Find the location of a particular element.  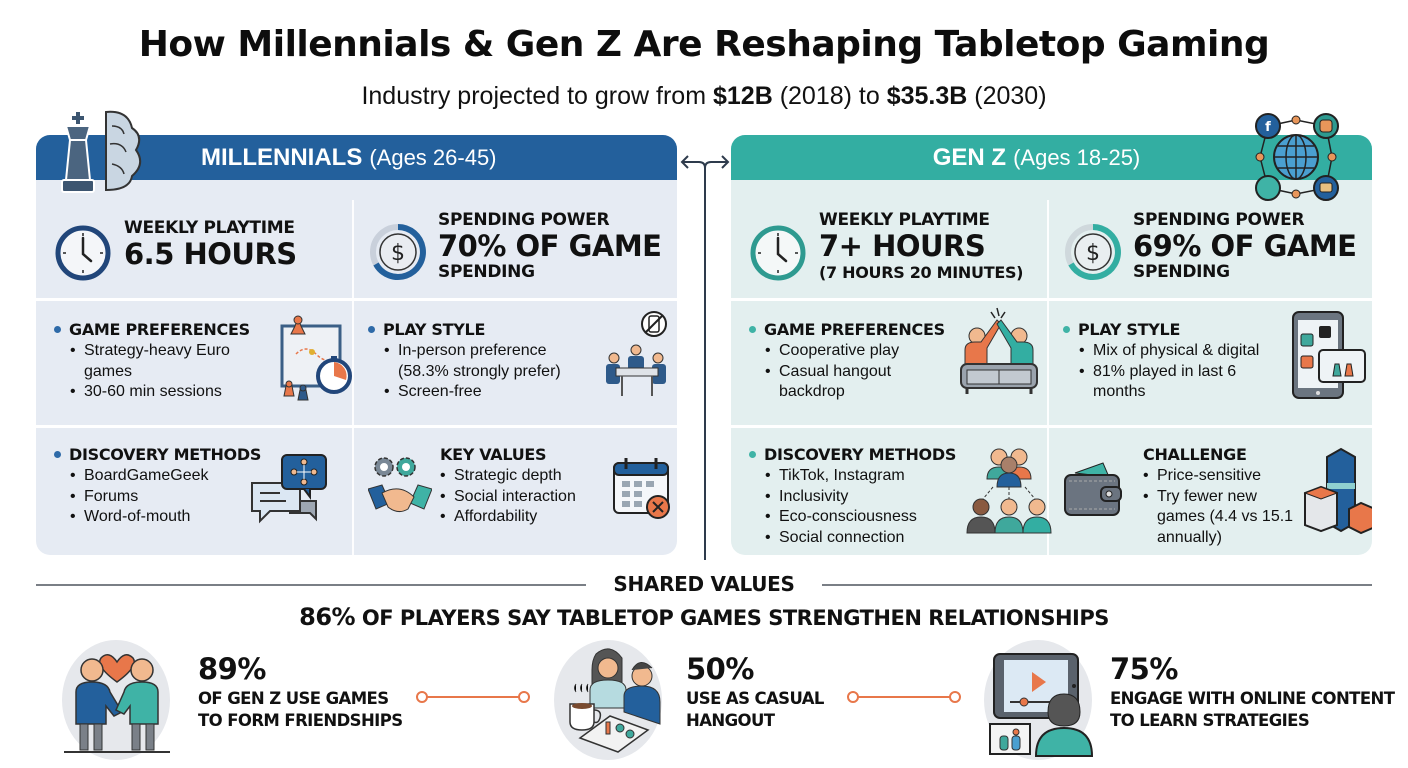

list-item: Strategic depth is located at coordinates (520, 476).